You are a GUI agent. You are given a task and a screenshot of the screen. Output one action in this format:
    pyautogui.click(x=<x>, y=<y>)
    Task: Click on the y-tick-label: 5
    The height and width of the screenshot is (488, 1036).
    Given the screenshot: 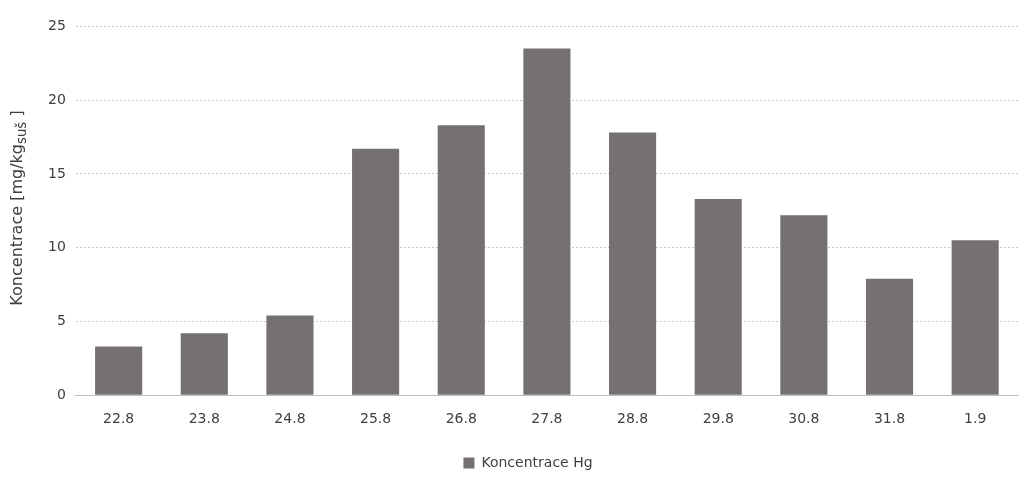 What is the action you would take?
    pyautogui.click(x=61, y=320)
    